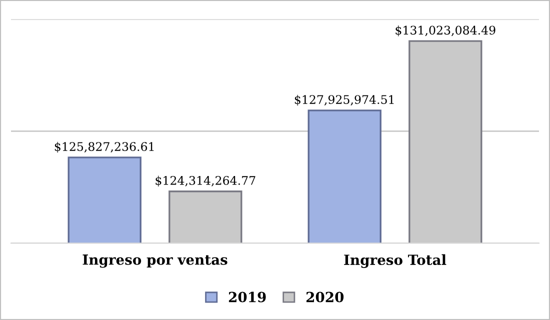  Describe the element at coordinates (247, 297) in the screenshot. I see `legend-label: 2019` at that location.